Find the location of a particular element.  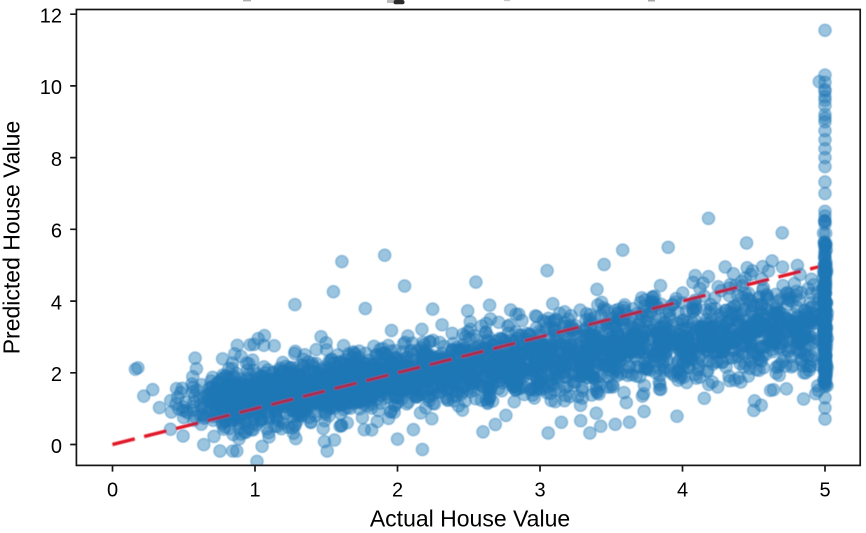

svg-text: 6 is located at coordinates (56, 232).